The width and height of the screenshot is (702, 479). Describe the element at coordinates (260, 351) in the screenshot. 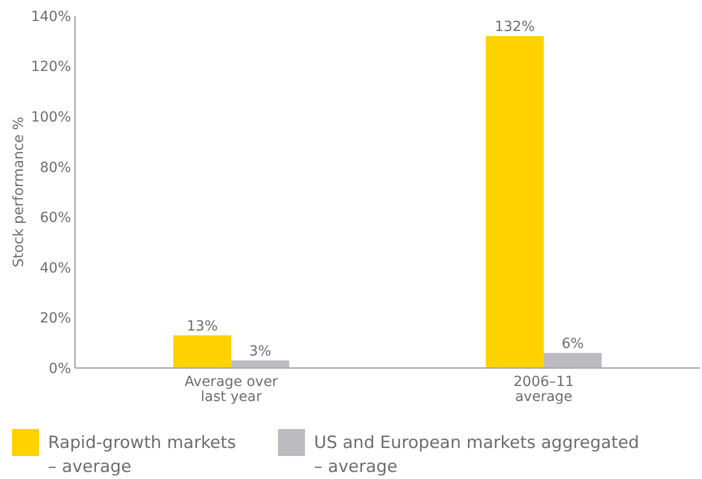

I see `data-label: 3%` at that location.